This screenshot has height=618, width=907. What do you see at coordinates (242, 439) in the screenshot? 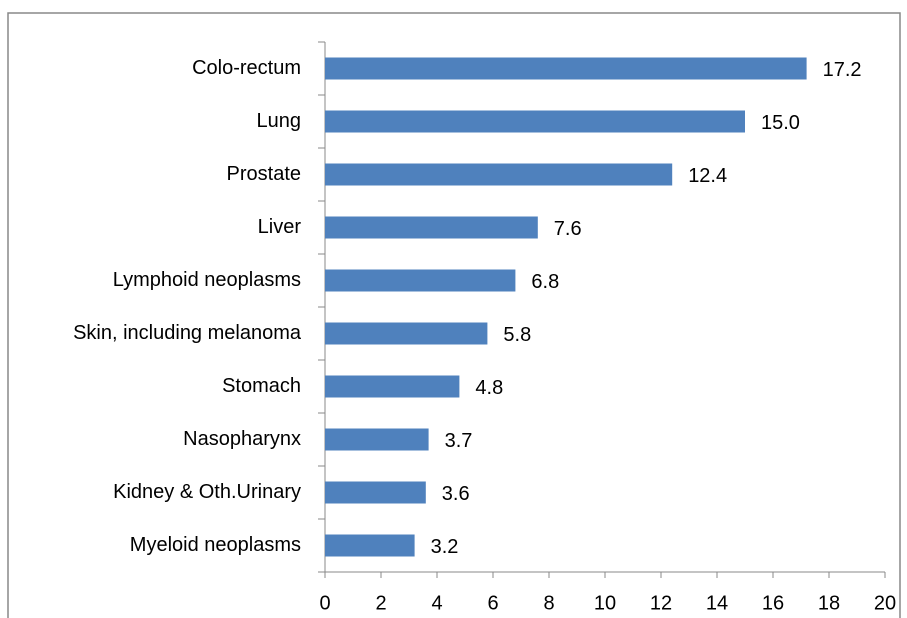
I see `y-tick-label: Nasopharynx` at bounding box center [242, 439].